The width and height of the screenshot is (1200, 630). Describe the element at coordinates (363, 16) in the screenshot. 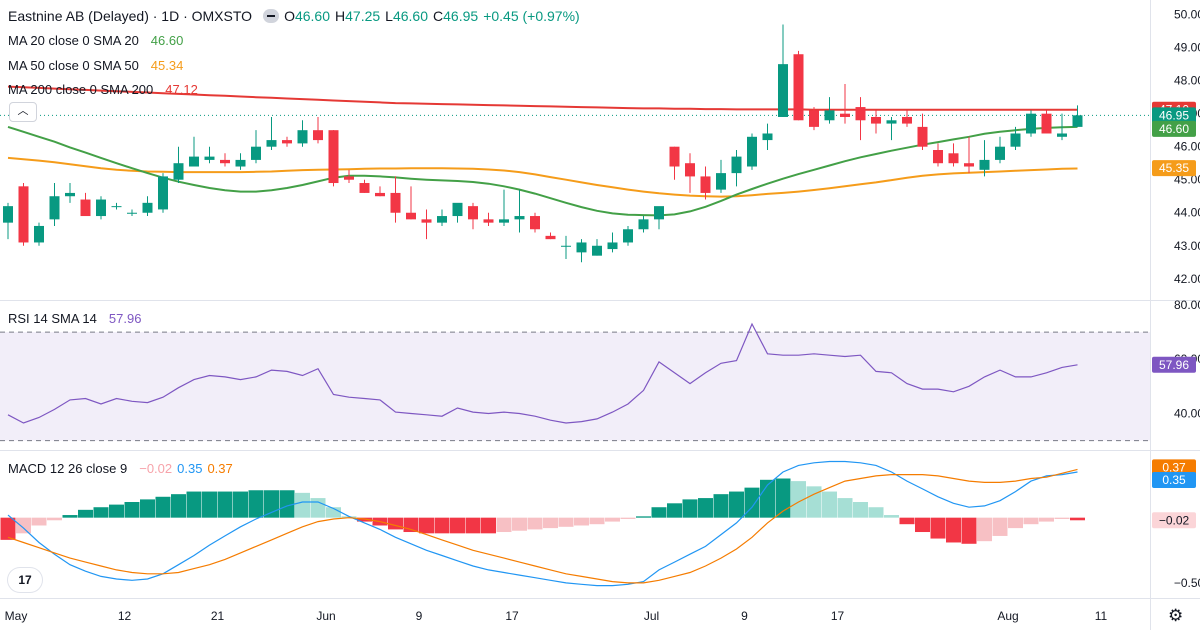

I see `high-value: 47.25` at that location.